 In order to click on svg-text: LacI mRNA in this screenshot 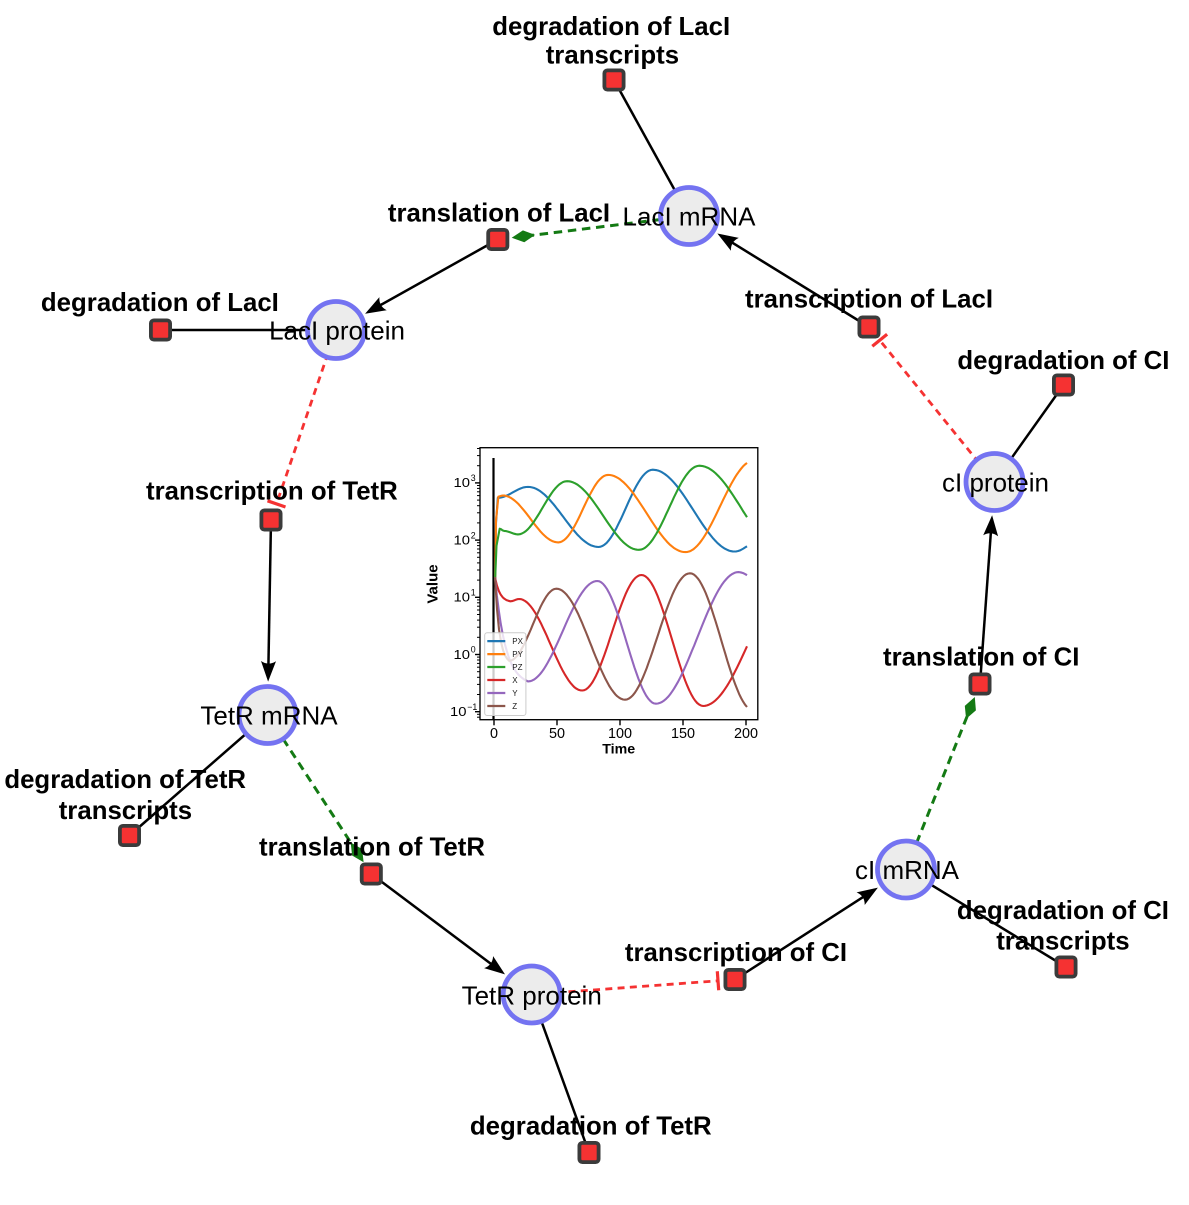, I will do `click(690, 216)`.